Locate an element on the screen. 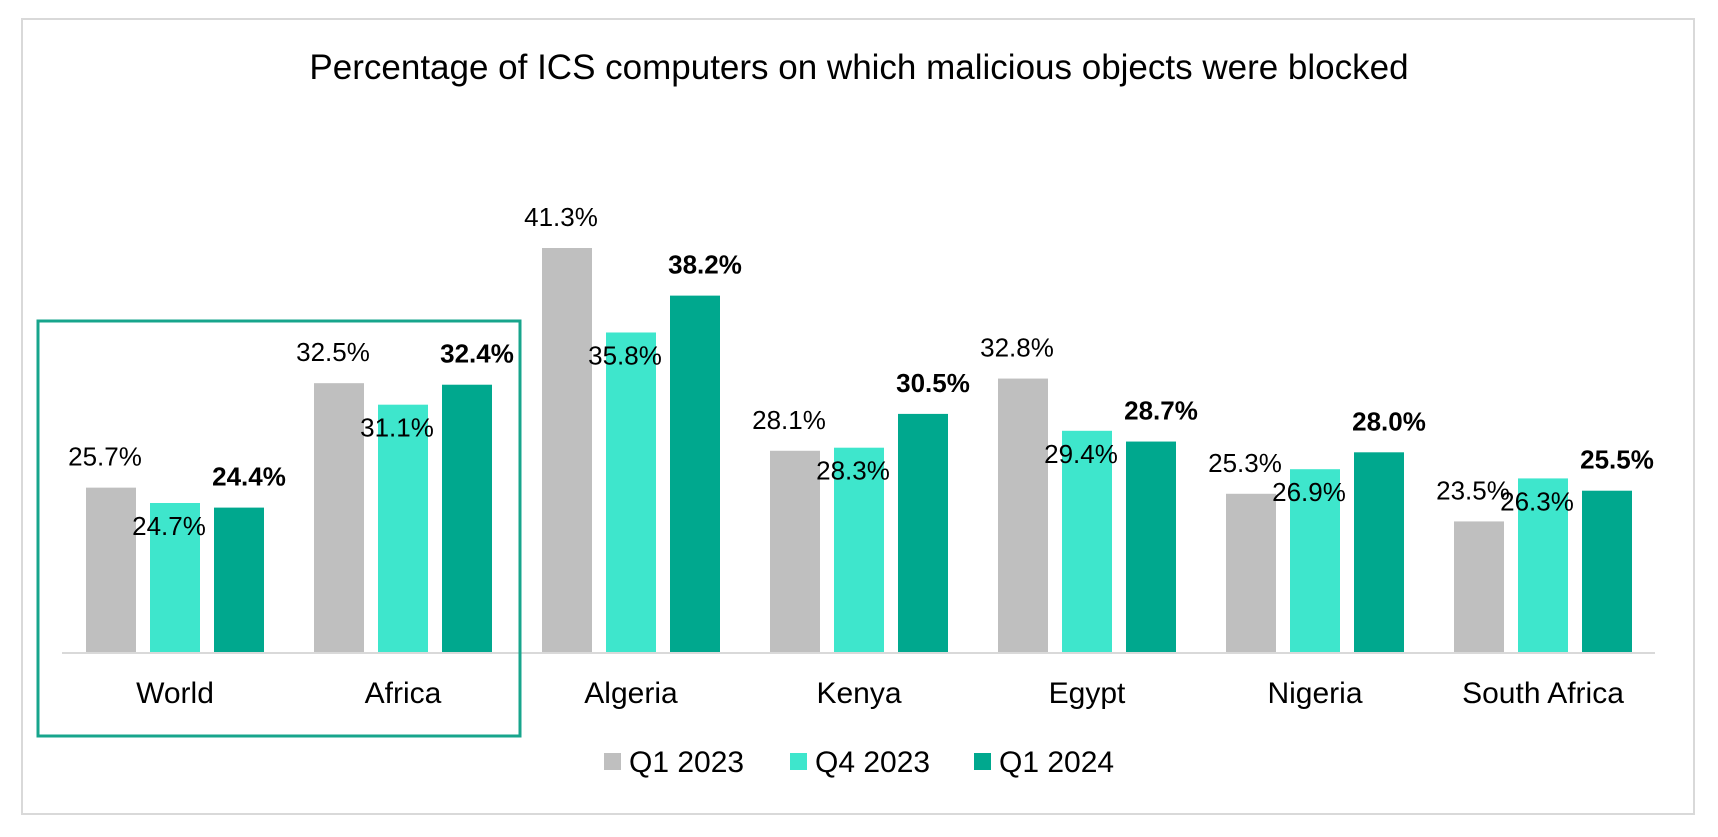  bar-egypt-q4-2023 is located at coordinates (1087, 541).